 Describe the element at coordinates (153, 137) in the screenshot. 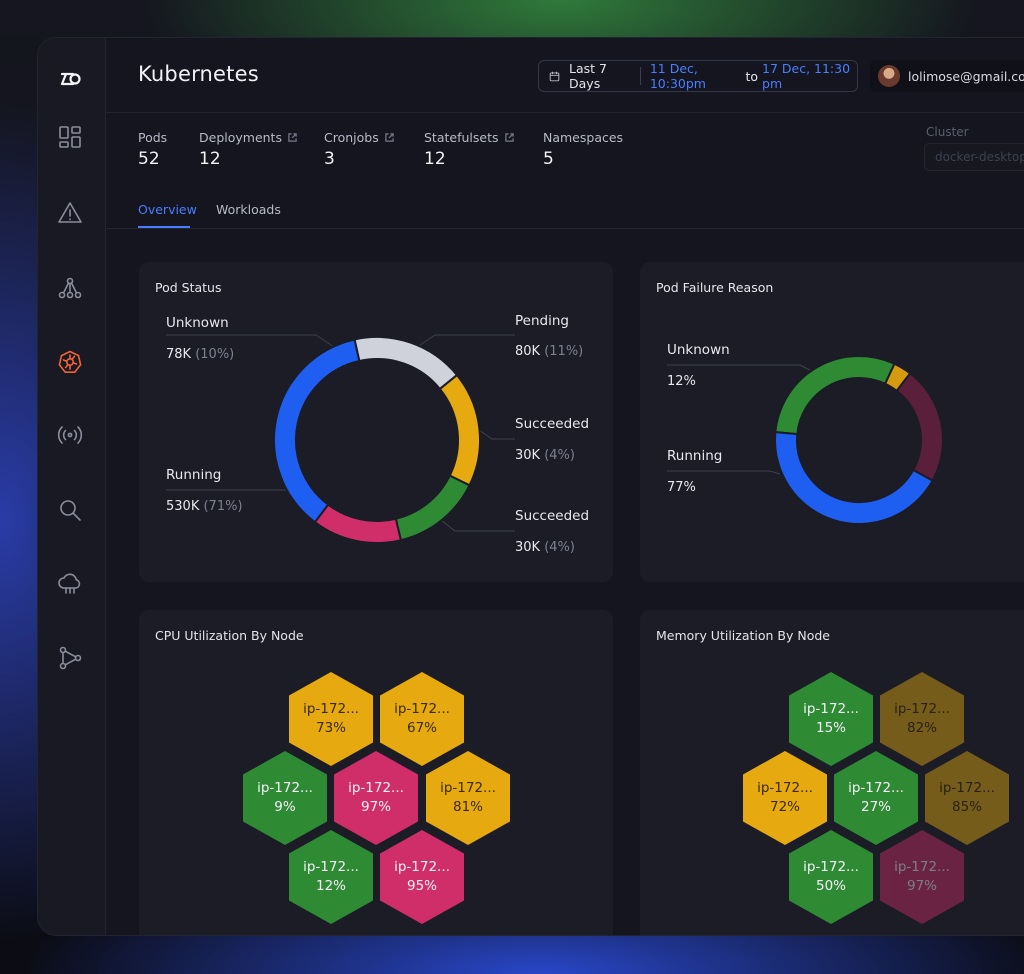

I see `stat-label: Pods` at that location.